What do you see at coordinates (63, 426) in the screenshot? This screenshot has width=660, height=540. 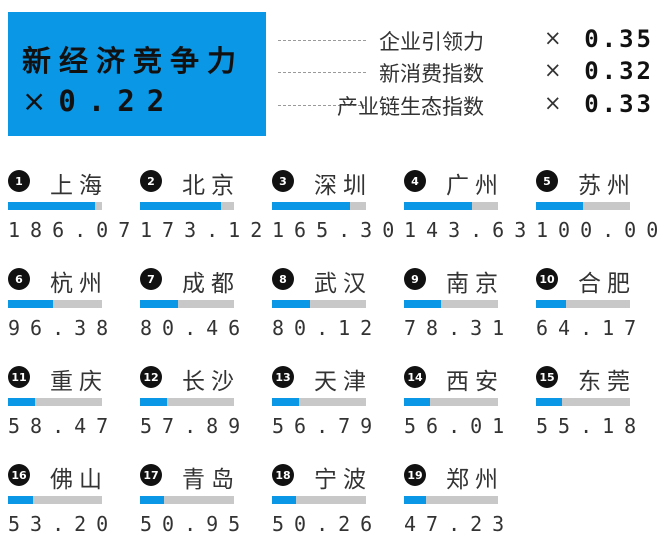 I see `score-label: 58.47` at bounding box center [63, 426].